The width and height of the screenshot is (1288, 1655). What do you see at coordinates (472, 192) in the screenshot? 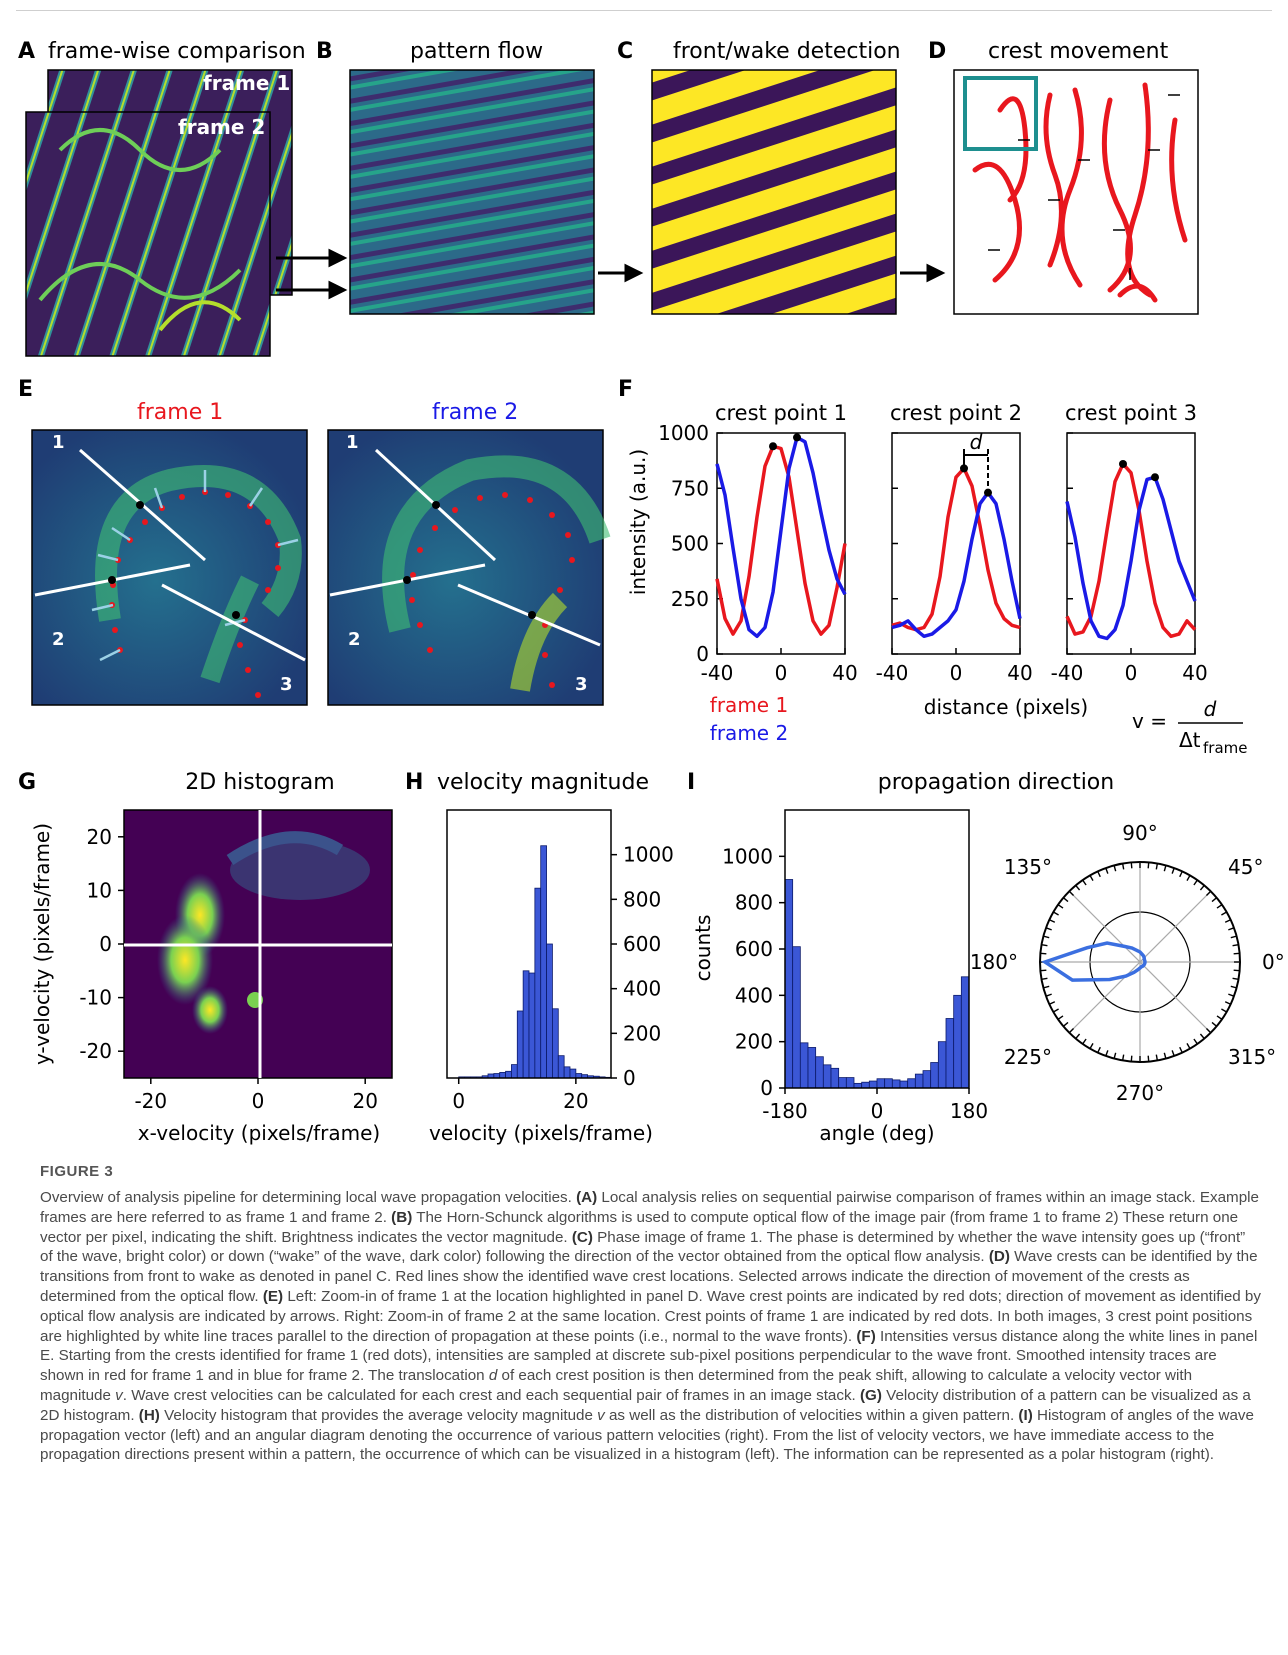
I see `optical-flow-image` at bounding box center [472, 192].